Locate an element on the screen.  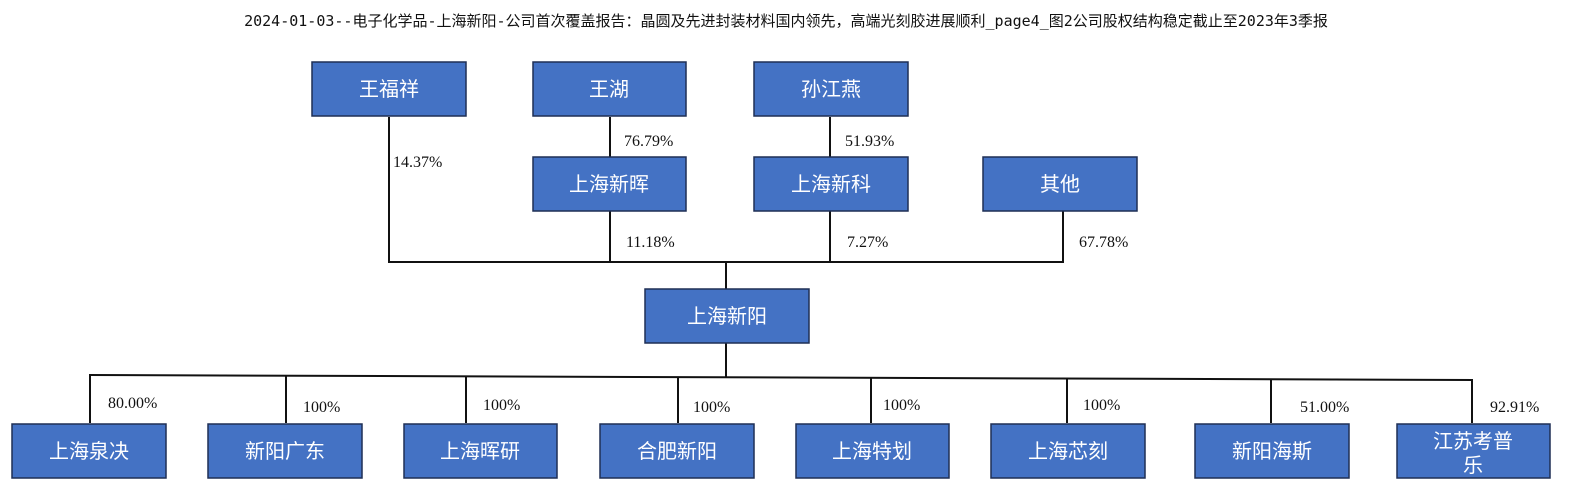
node-xinyang-haisi: 新阳海斯 is located at coordinates (1272, 451).